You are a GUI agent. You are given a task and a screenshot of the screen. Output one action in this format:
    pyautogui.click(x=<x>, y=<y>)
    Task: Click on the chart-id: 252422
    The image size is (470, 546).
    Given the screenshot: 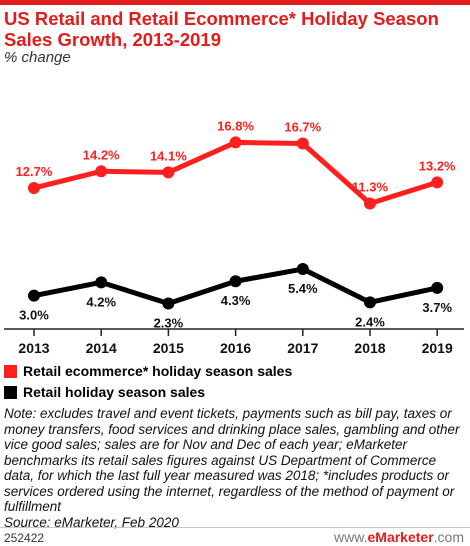 What is the action you would take?
    pyautogui.click(x=24, y=538)
    